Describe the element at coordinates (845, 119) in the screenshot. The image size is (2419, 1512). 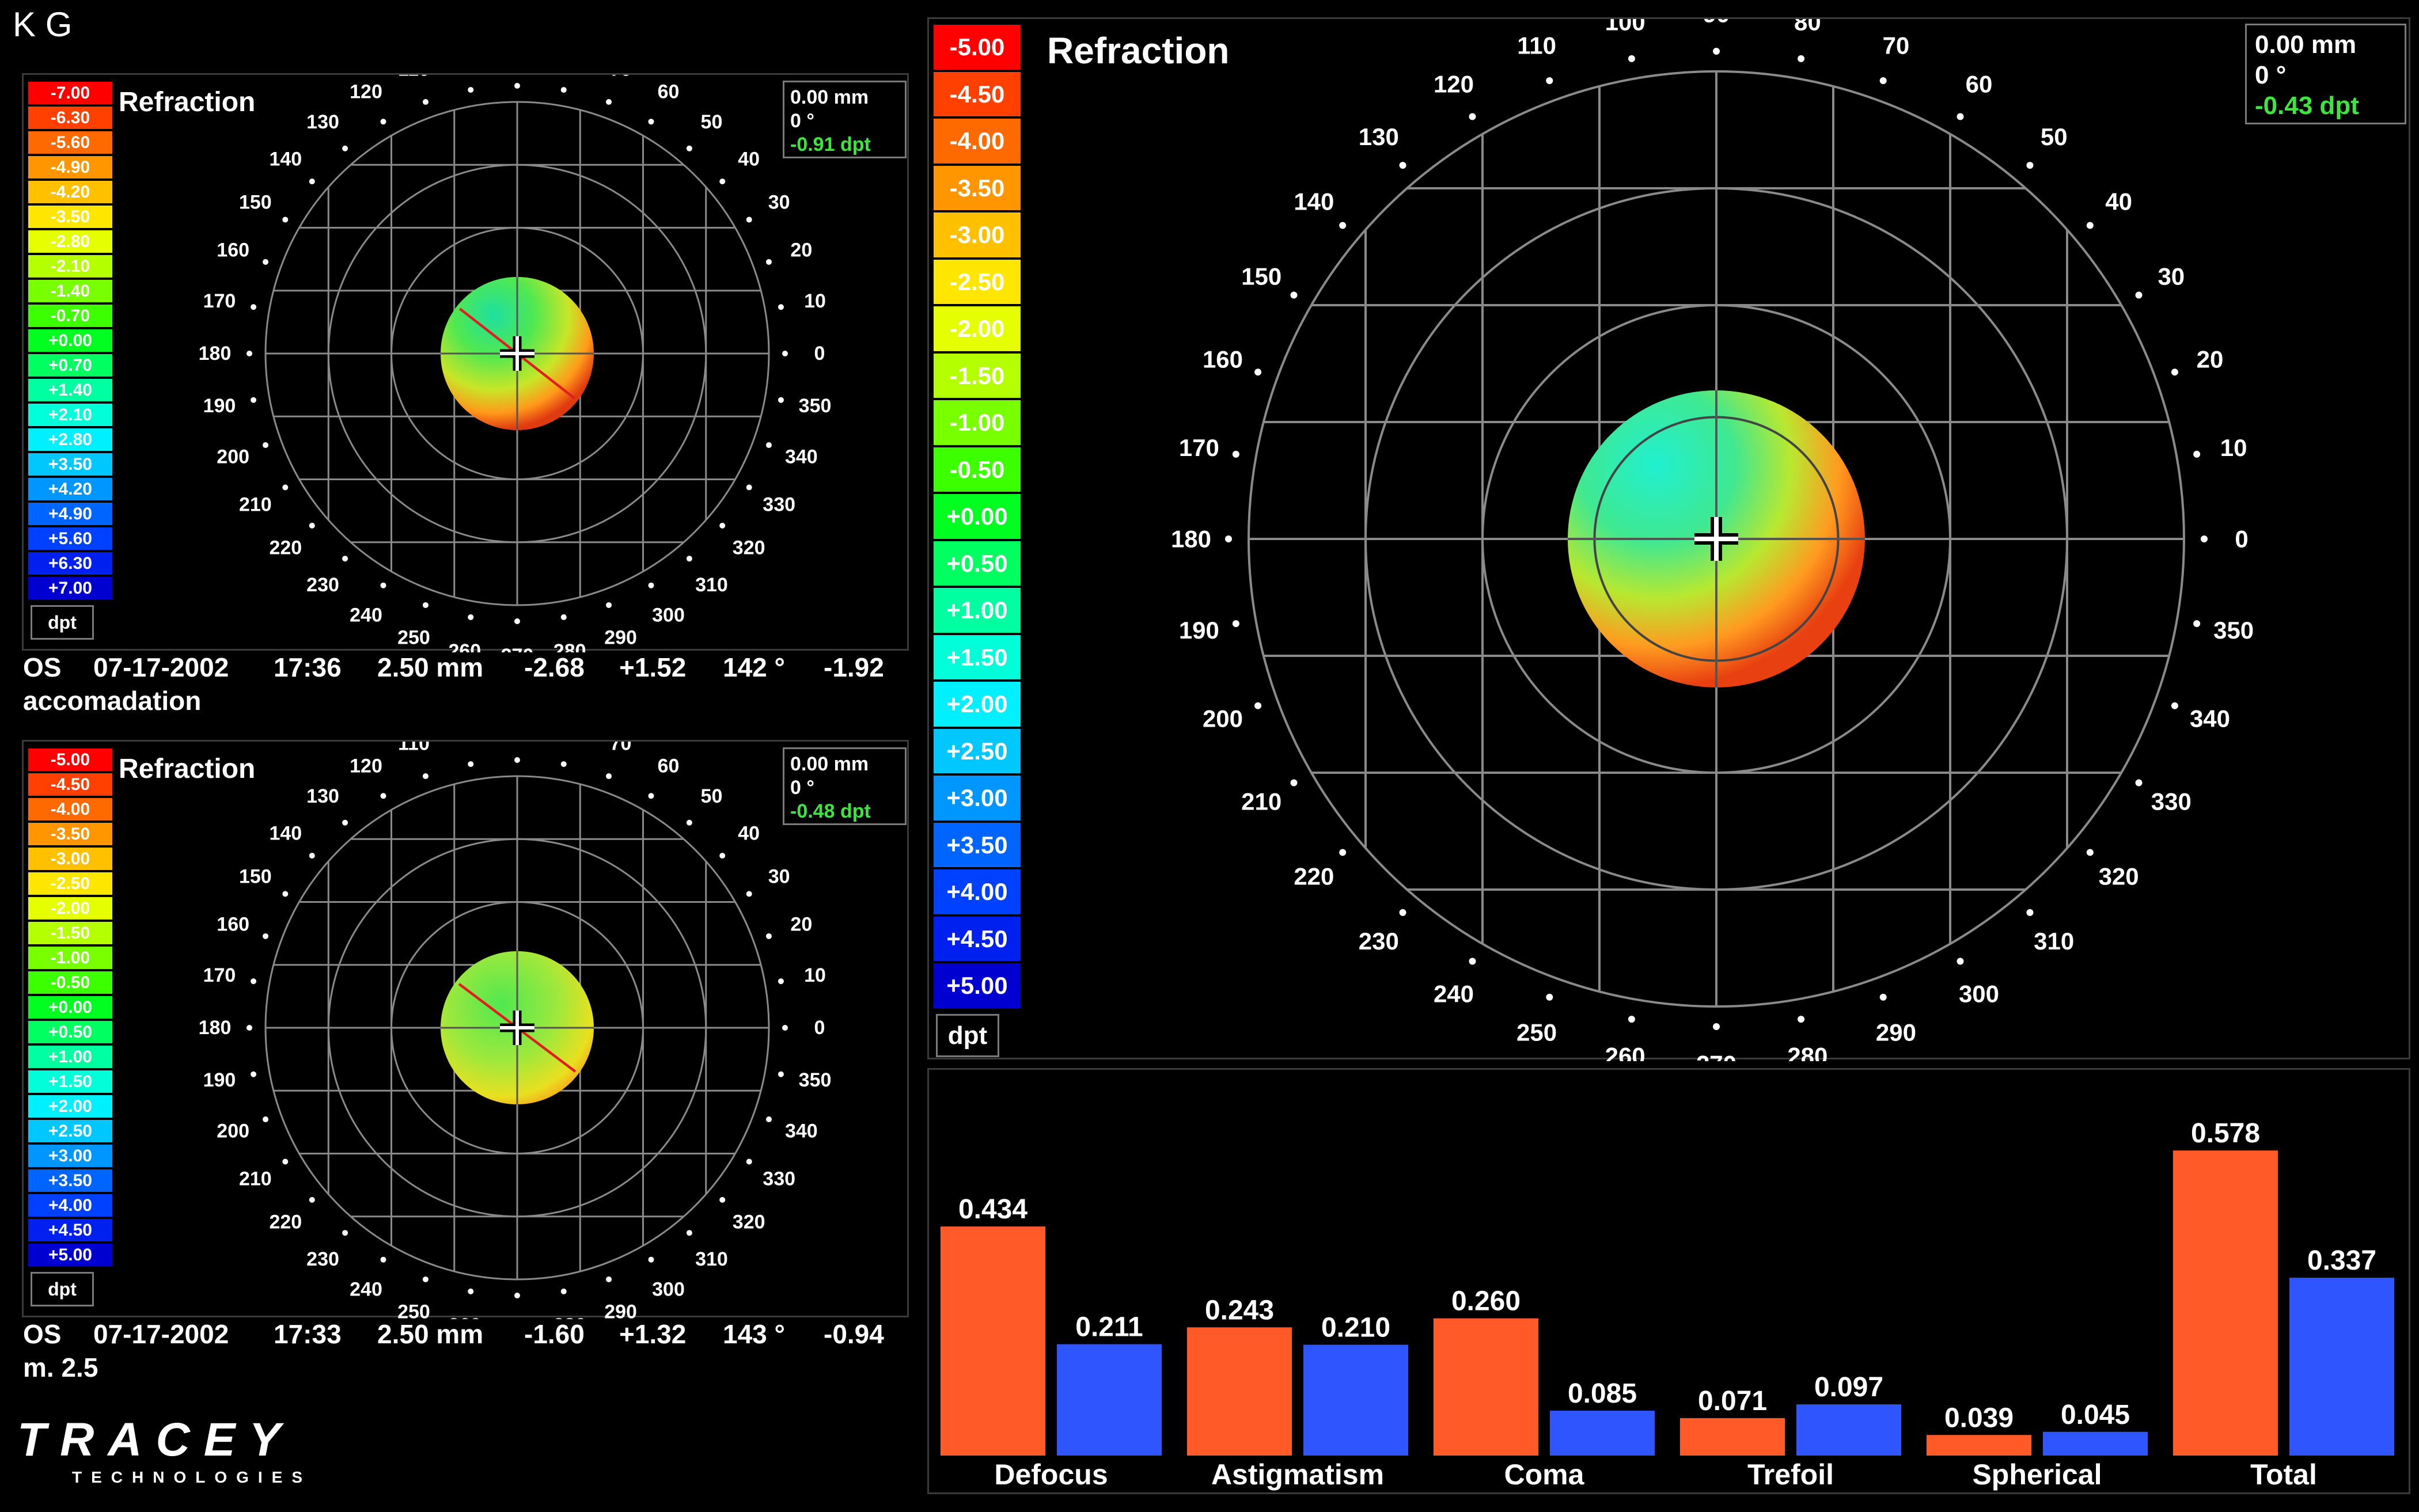
I see `info-box: 0.00 mm 0 ° -0.91 dpt` at that location.